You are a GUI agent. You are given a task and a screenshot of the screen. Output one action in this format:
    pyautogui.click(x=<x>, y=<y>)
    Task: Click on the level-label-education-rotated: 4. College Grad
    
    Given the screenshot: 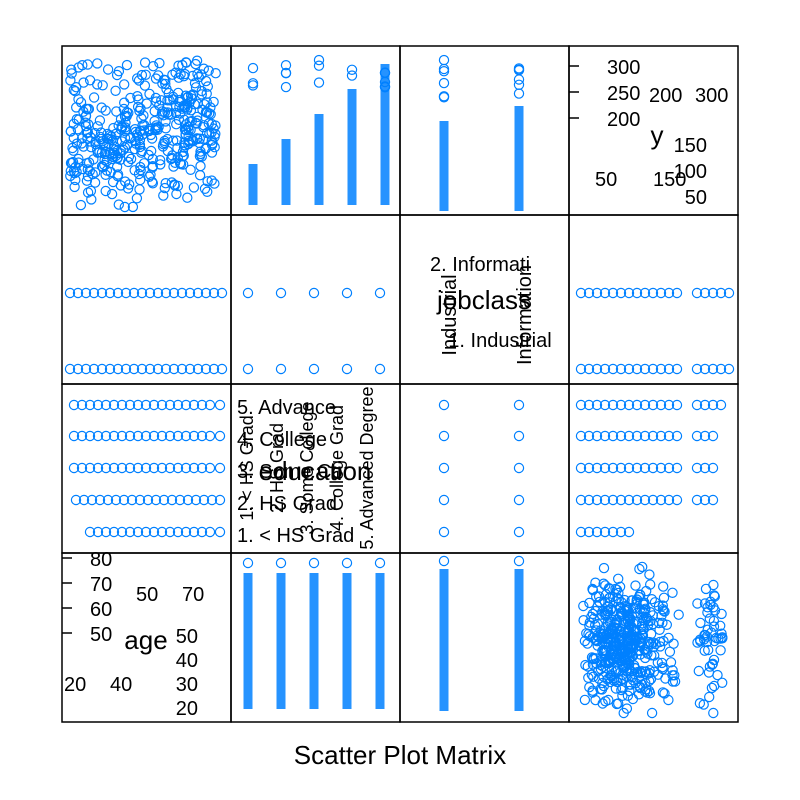 What is the action you would take?
    pyautogui.click(x=337, y=468)
    